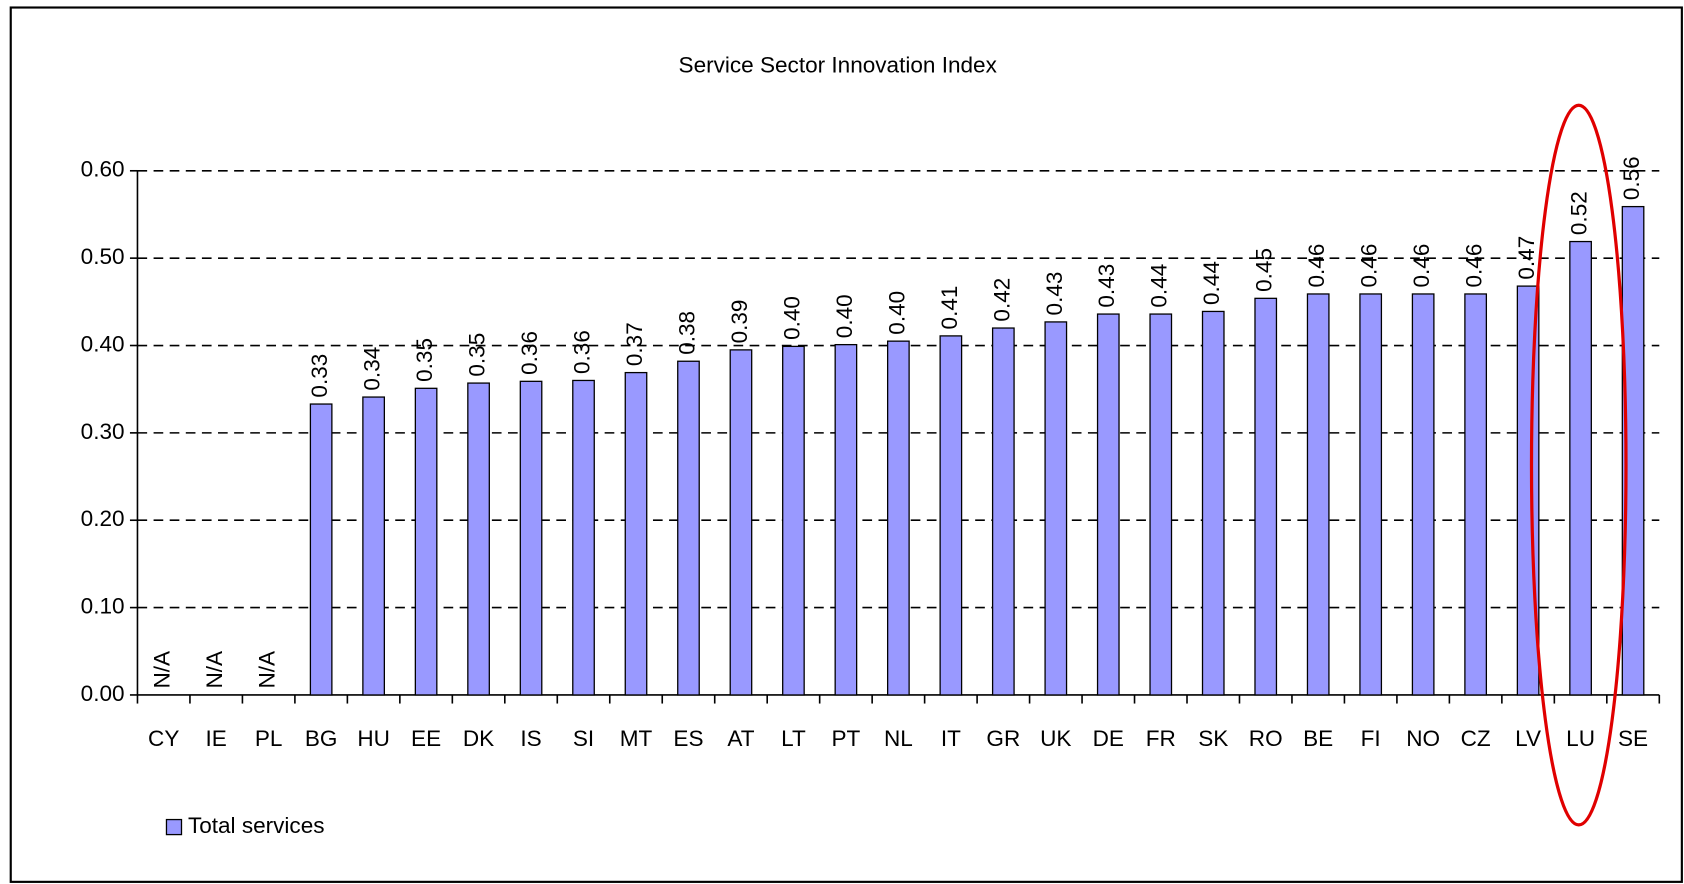  I want to click on x-tick-label: IS, so click(530, 738).